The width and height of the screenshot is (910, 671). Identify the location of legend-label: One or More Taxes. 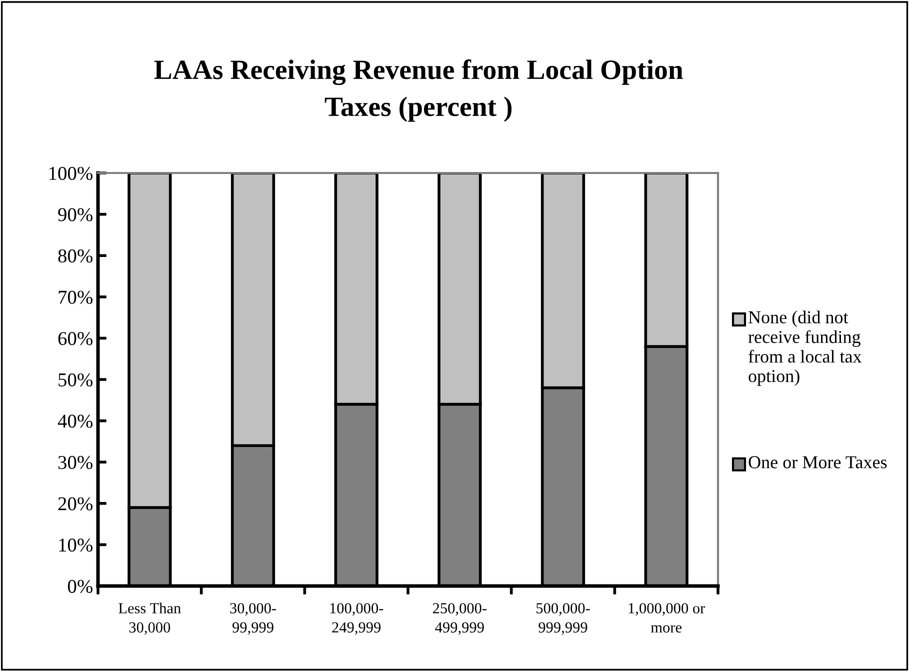
(817, 462).